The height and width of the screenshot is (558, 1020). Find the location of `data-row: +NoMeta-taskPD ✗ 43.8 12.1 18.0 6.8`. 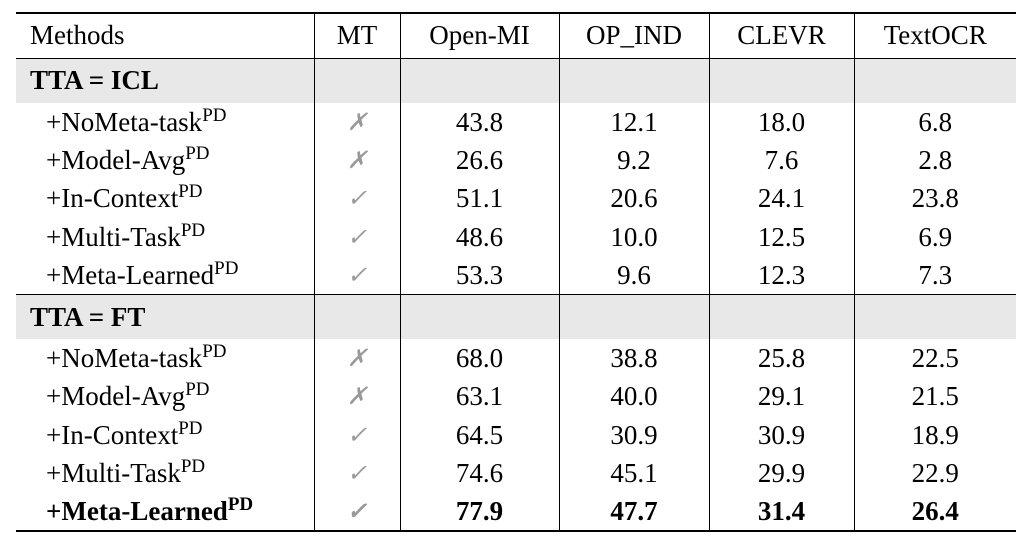

data-row: +NoMeta-taskPD ✗ 43.8 12.1 18.0 6.8 is located at coordinates (516, 122).